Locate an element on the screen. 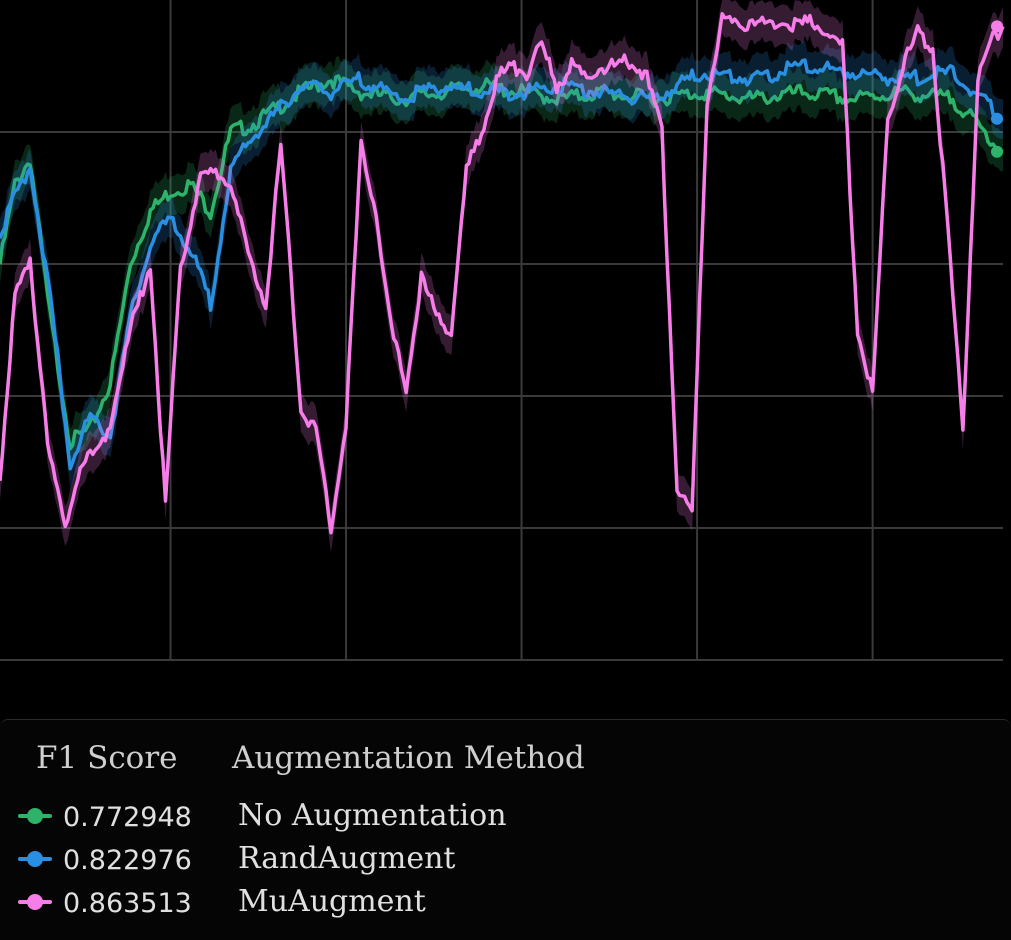 Image resolution: width=1011 pixels, height=940 pixels. legend-label: No Augmentation is located at coordinates (372, 815).